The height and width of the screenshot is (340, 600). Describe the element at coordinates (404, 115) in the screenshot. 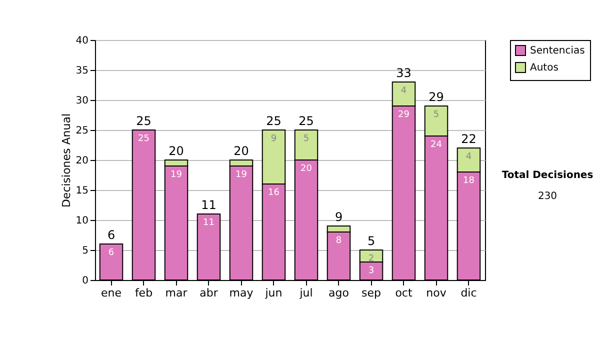

I see `data-label: 29` at that location.